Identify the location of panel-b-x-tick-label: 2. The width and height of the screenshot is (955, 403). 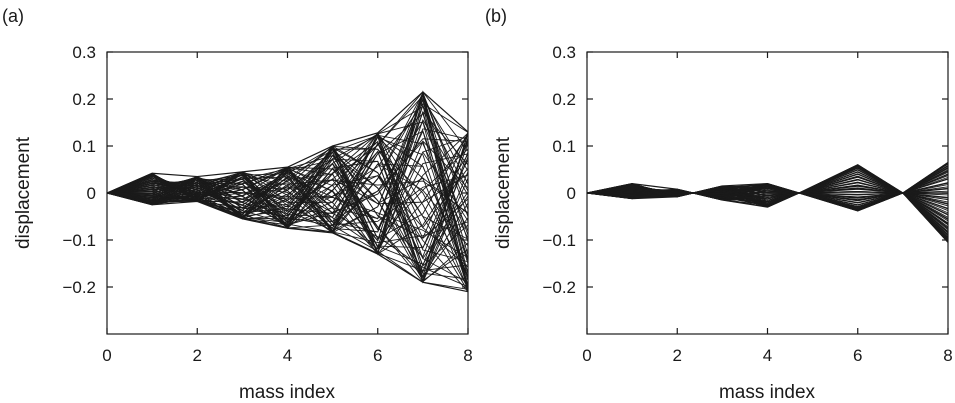
(677, 355).